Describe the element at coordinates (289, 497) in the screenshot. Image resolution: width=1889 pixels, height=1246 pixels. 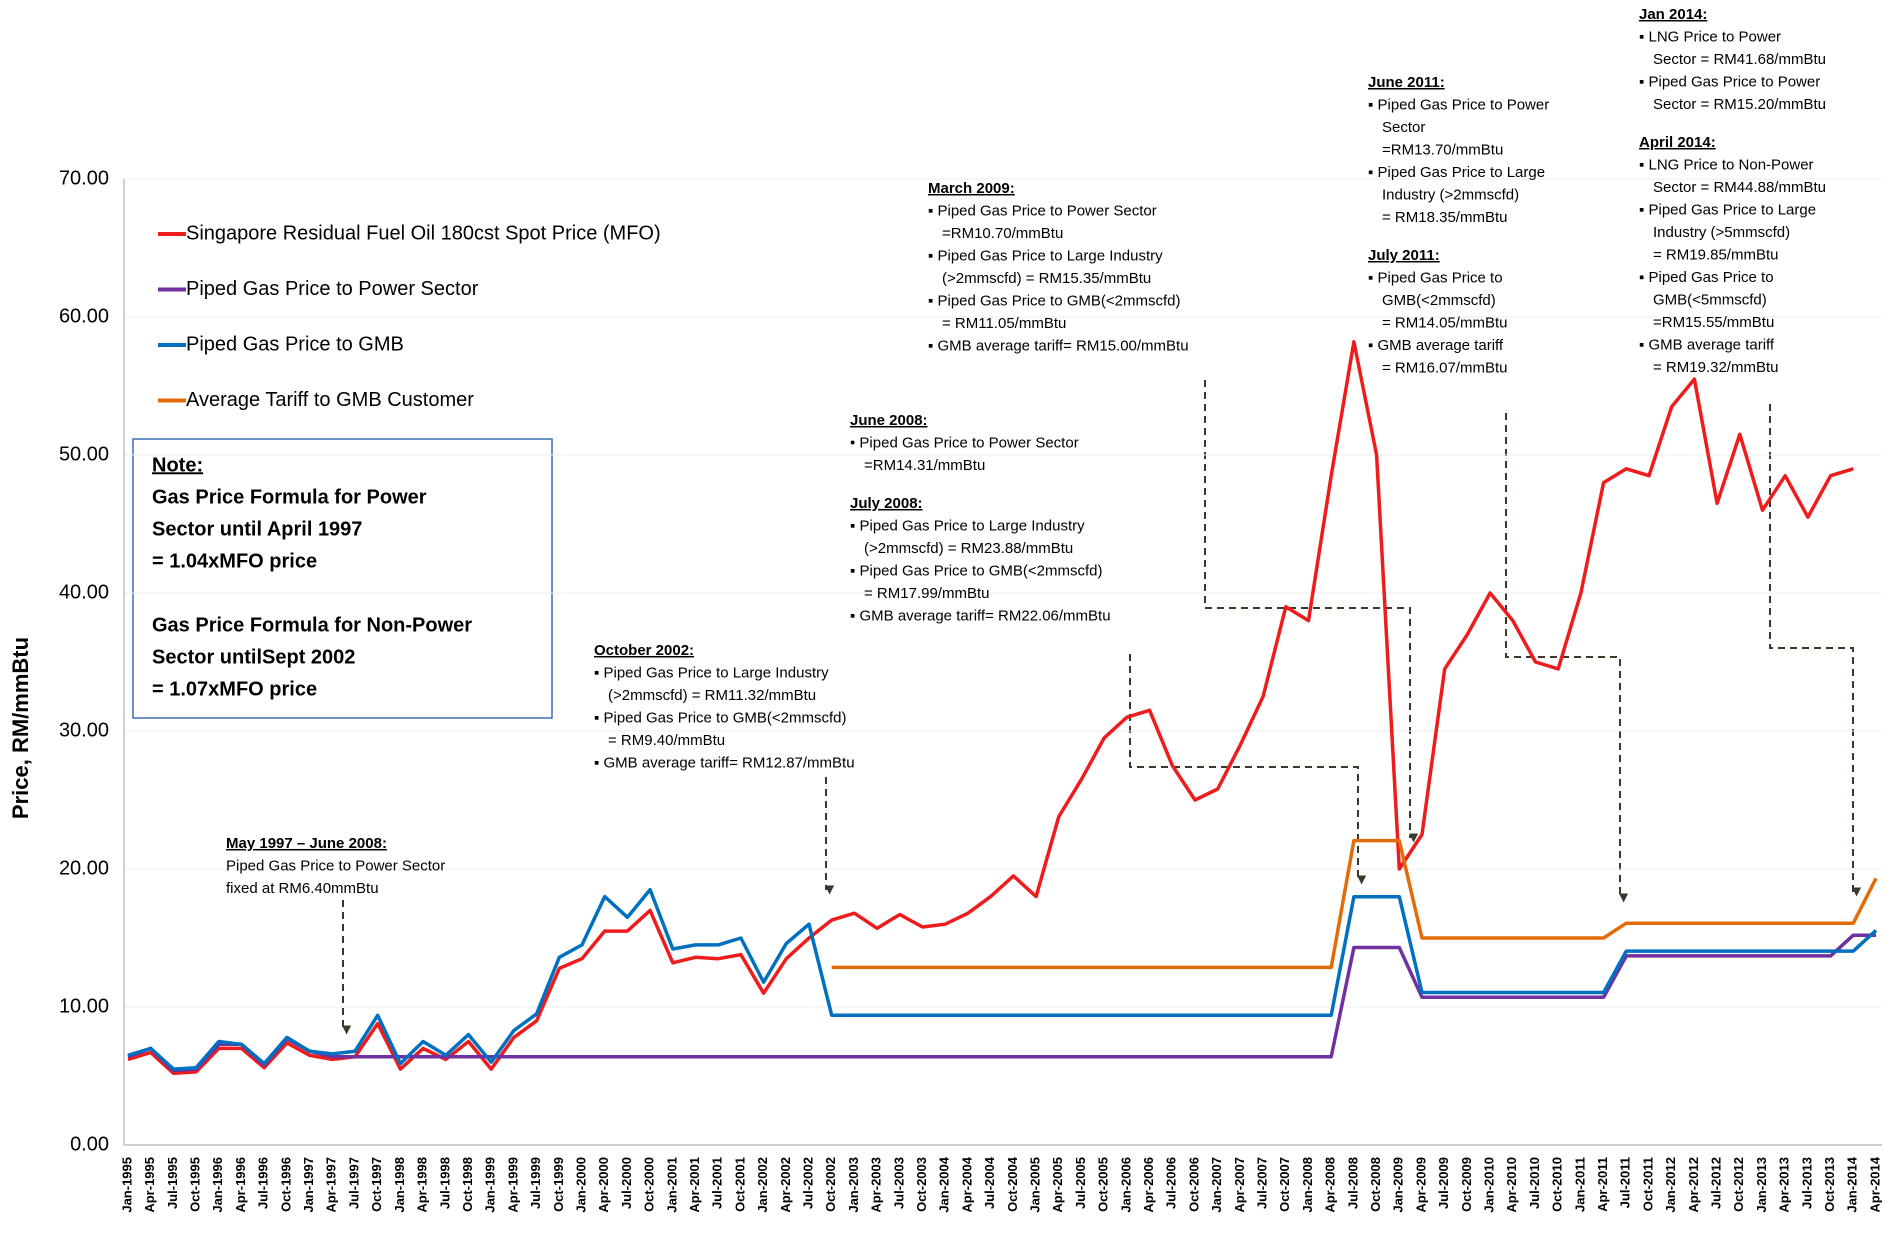
I see `note-line: Gas Price Formula for Power` at that location.